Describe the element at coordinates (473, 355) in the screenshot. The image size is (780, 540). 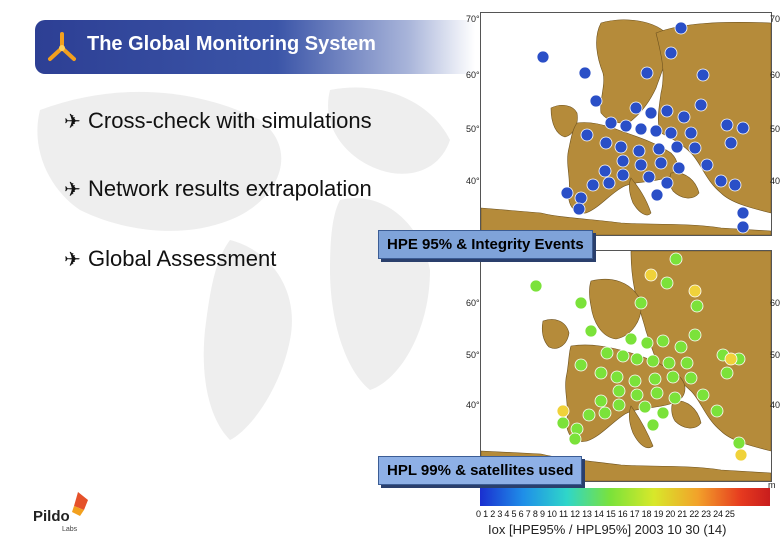
I see `map-bottom-lat-50: 50°` at that location.